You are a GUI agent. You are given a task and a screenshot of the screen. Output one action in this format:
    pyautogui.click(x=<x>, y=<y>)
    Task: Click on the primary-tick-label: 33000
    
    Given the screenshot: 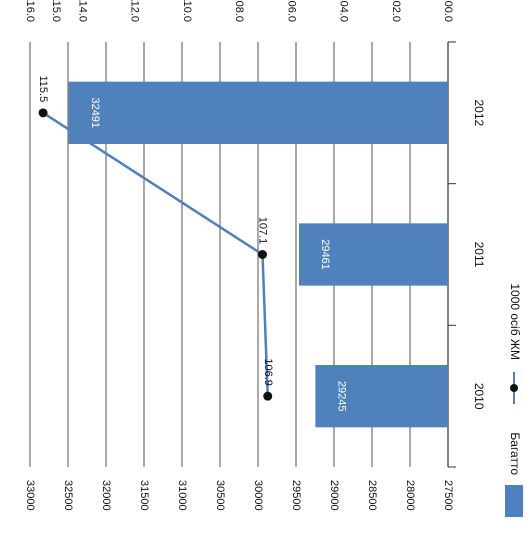 What is the action you would take?
    pyautogui.click(x=30, y=495)
    